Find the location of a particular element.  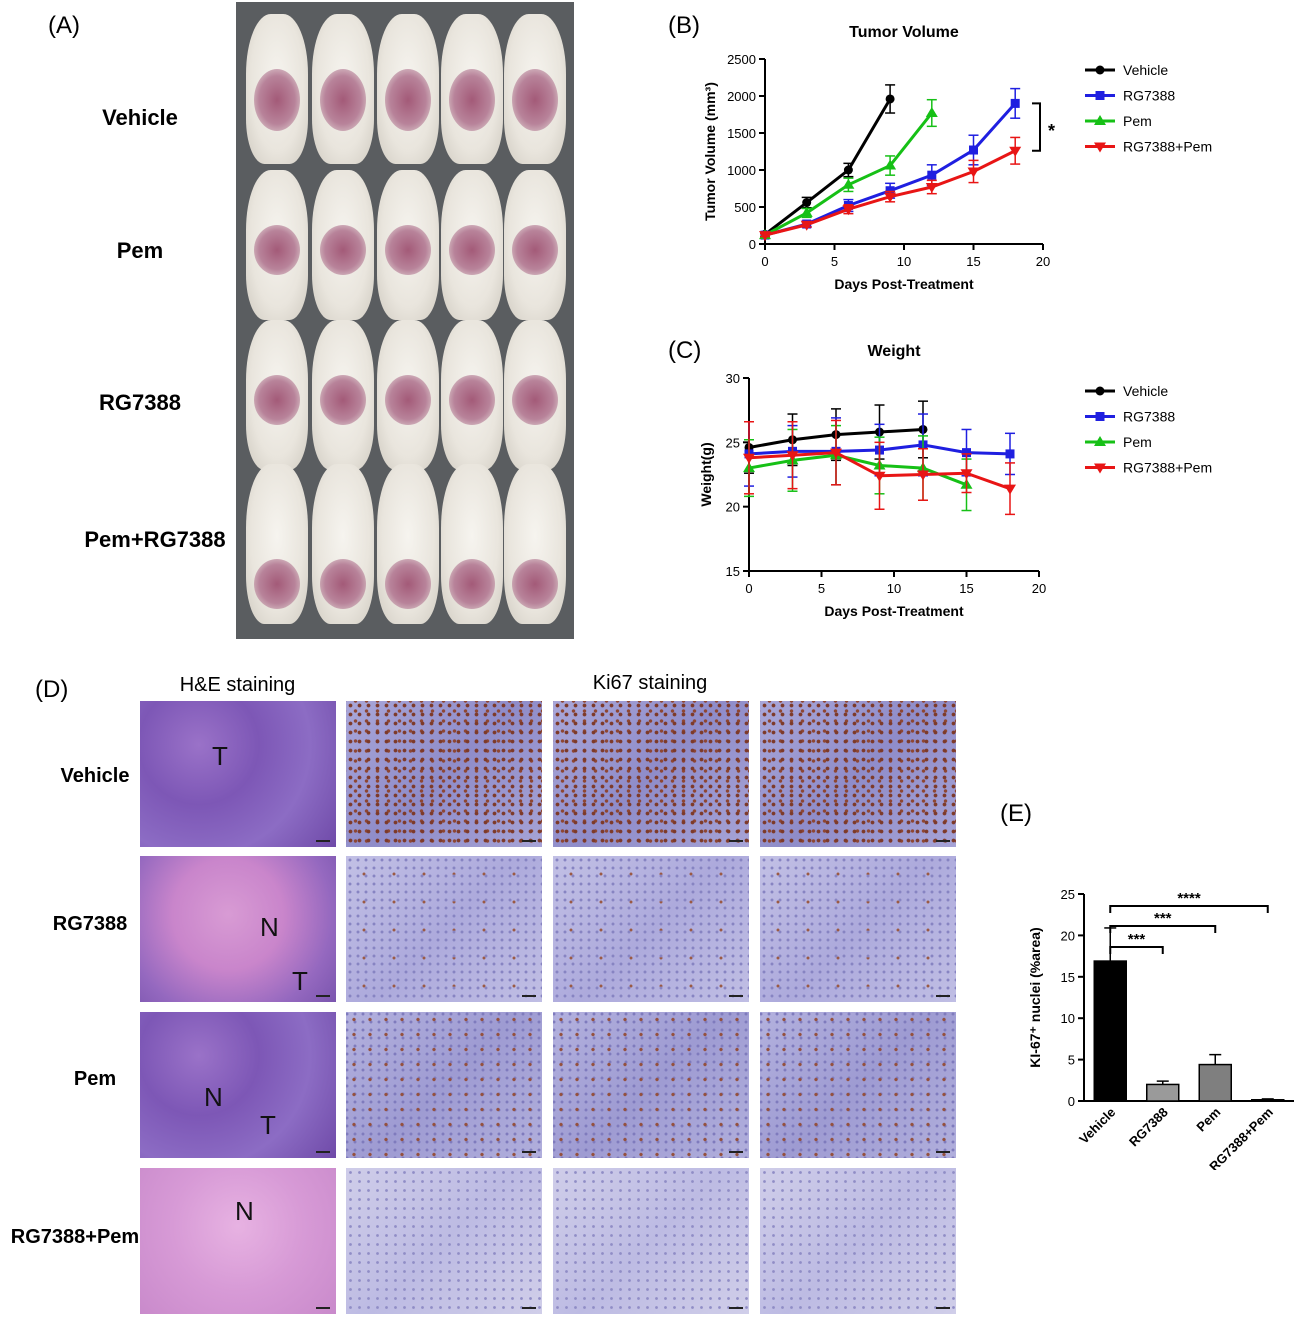

chart-title: Weight is located at coordinates (894, 351).